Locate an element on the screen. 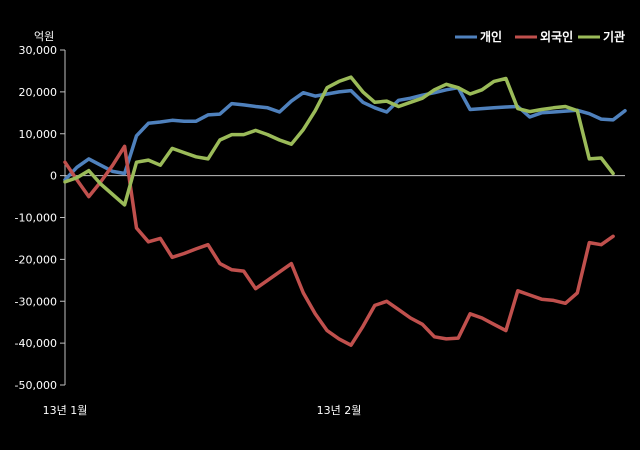 The width and height of the screenshot is (640, 450). y-axis-unit-label: 억원 is located at coordinates (44, 36).